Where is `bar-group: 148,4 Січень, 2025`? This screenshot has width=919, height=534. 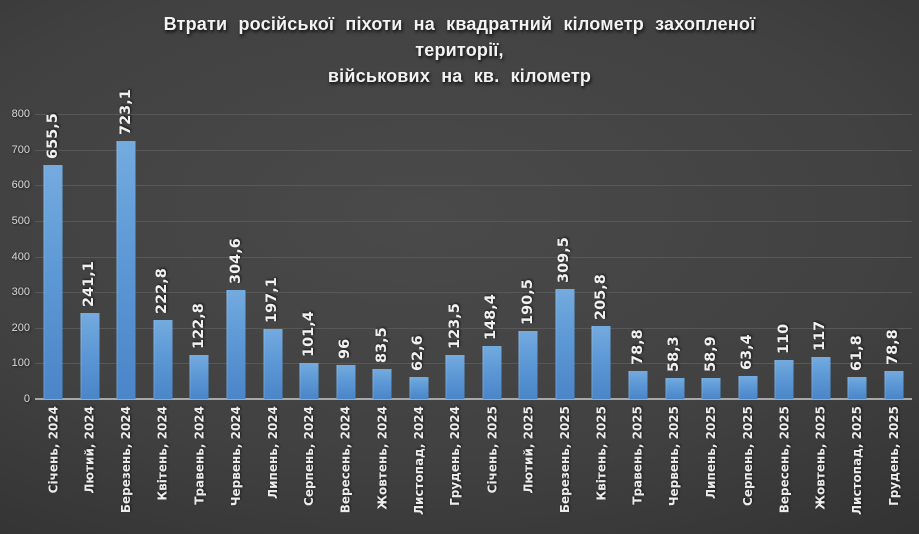
bar-group: 148,4 Січень, 2025 is located at coordinates (492, 303).